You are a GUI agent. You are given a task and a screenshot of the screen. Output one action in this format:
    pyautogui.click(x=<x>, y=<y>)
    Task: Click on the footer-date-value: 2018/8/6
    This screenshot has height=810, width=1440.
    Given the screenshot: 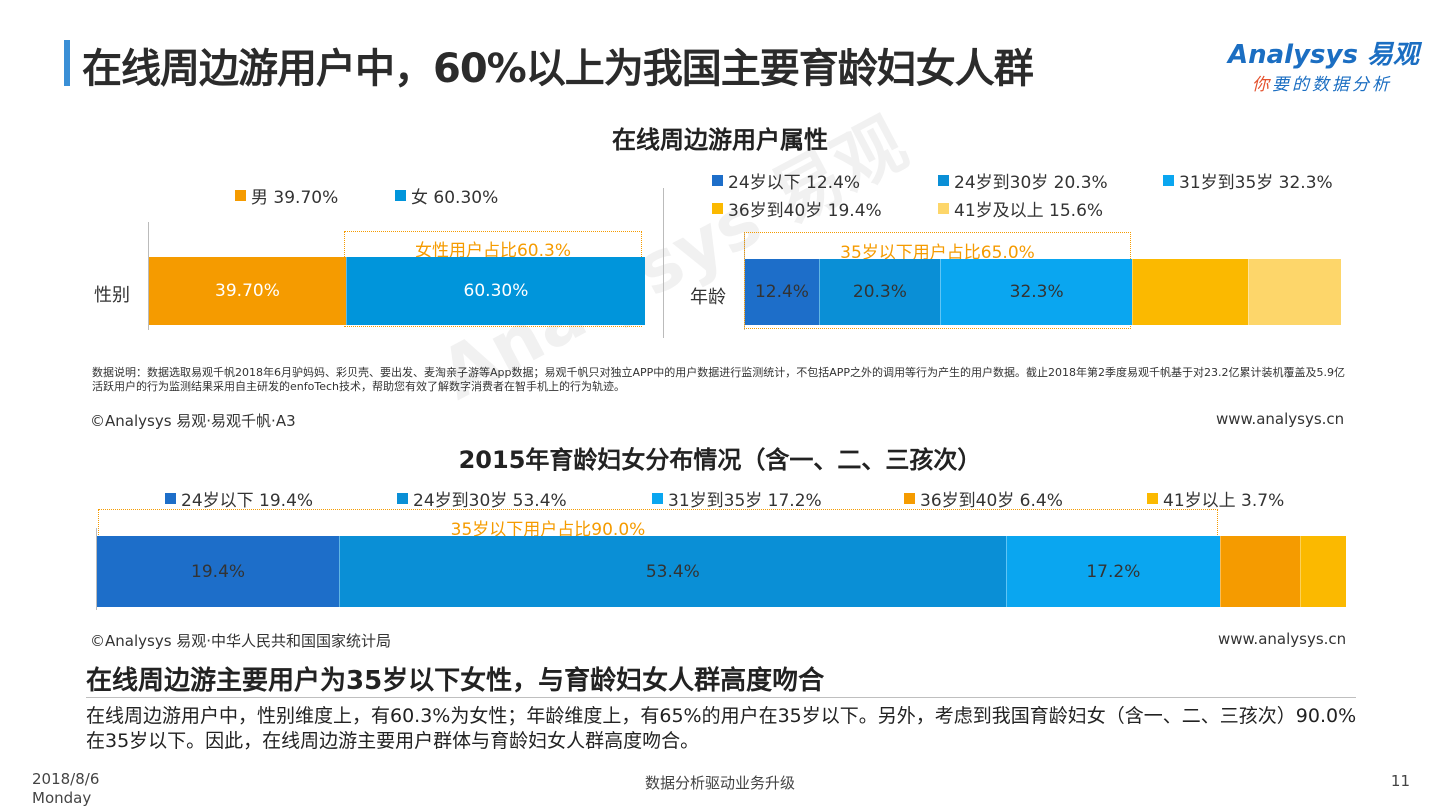 What is the action you would take?
    pyautogui.click(x=66, y=779)
    